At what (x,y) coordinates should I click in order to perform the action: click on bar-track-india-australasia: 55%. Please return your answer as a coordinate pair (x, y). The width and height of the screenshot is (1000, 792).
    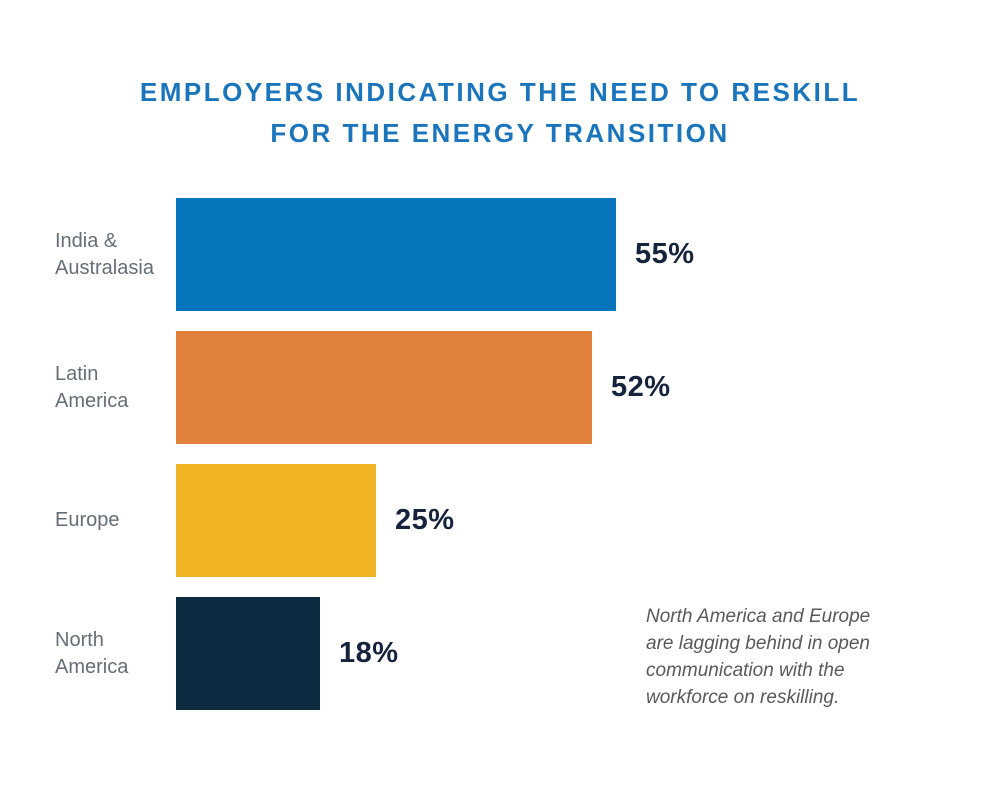
    Looking at the image, I should click on (588, 254).